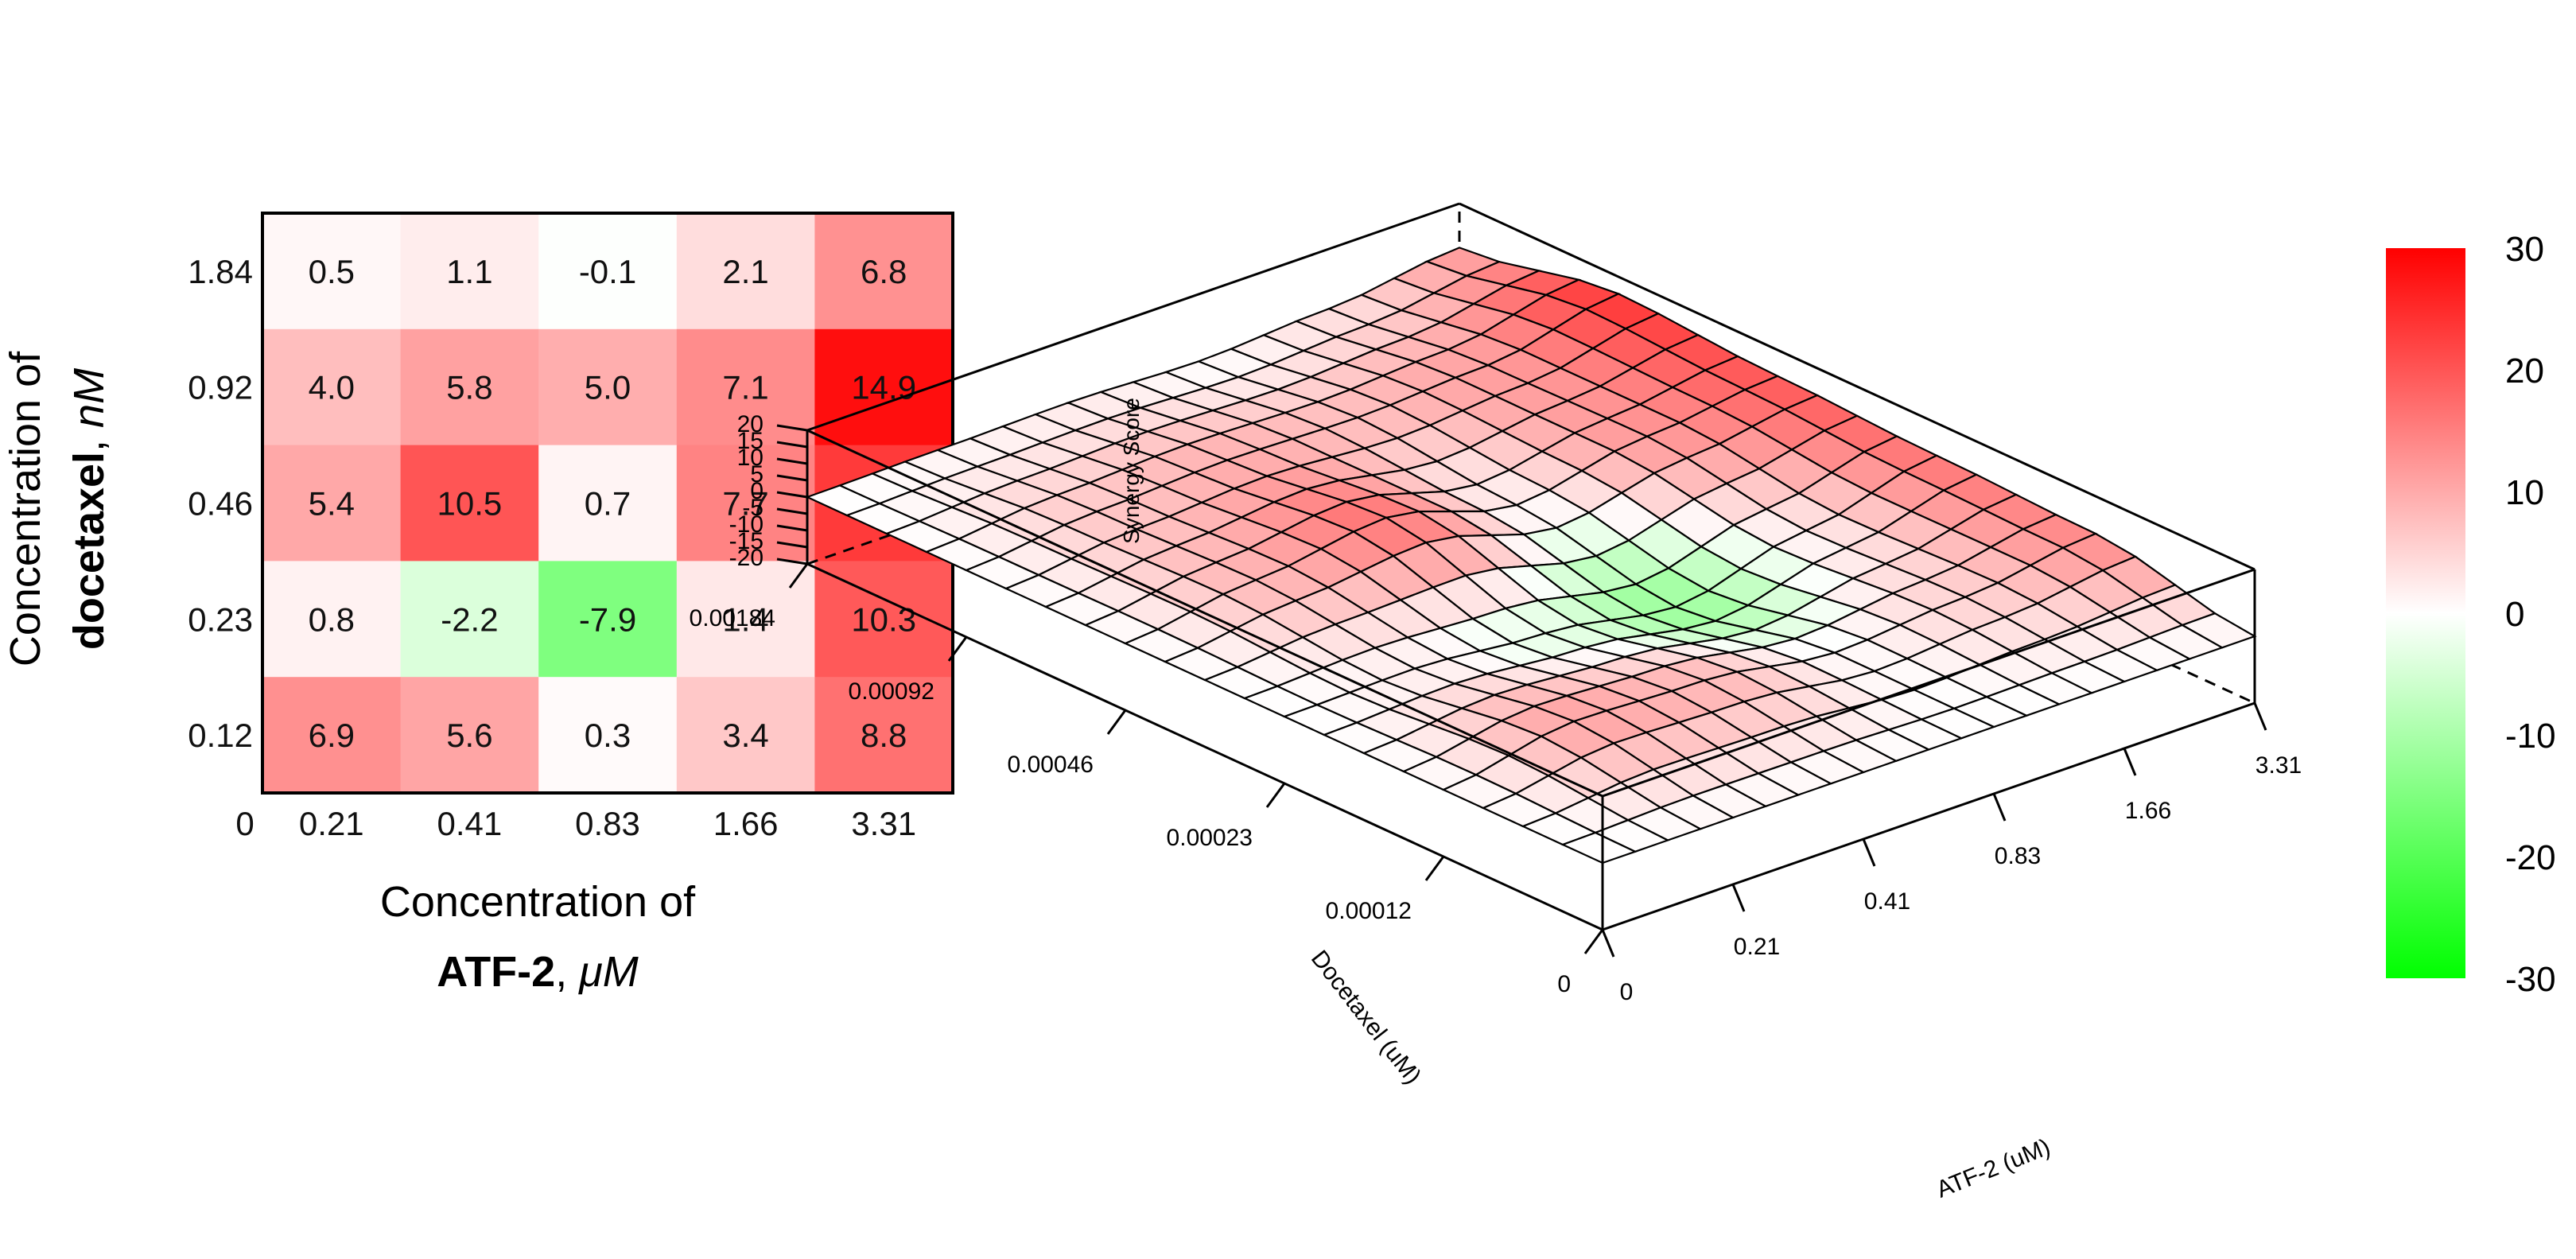 The image size is (2576, 1259). What do you see at coordinates (883, 619) in the screenshot?
I see `heatmap-cell-label: 10.3` at bounding box center [883, 619].